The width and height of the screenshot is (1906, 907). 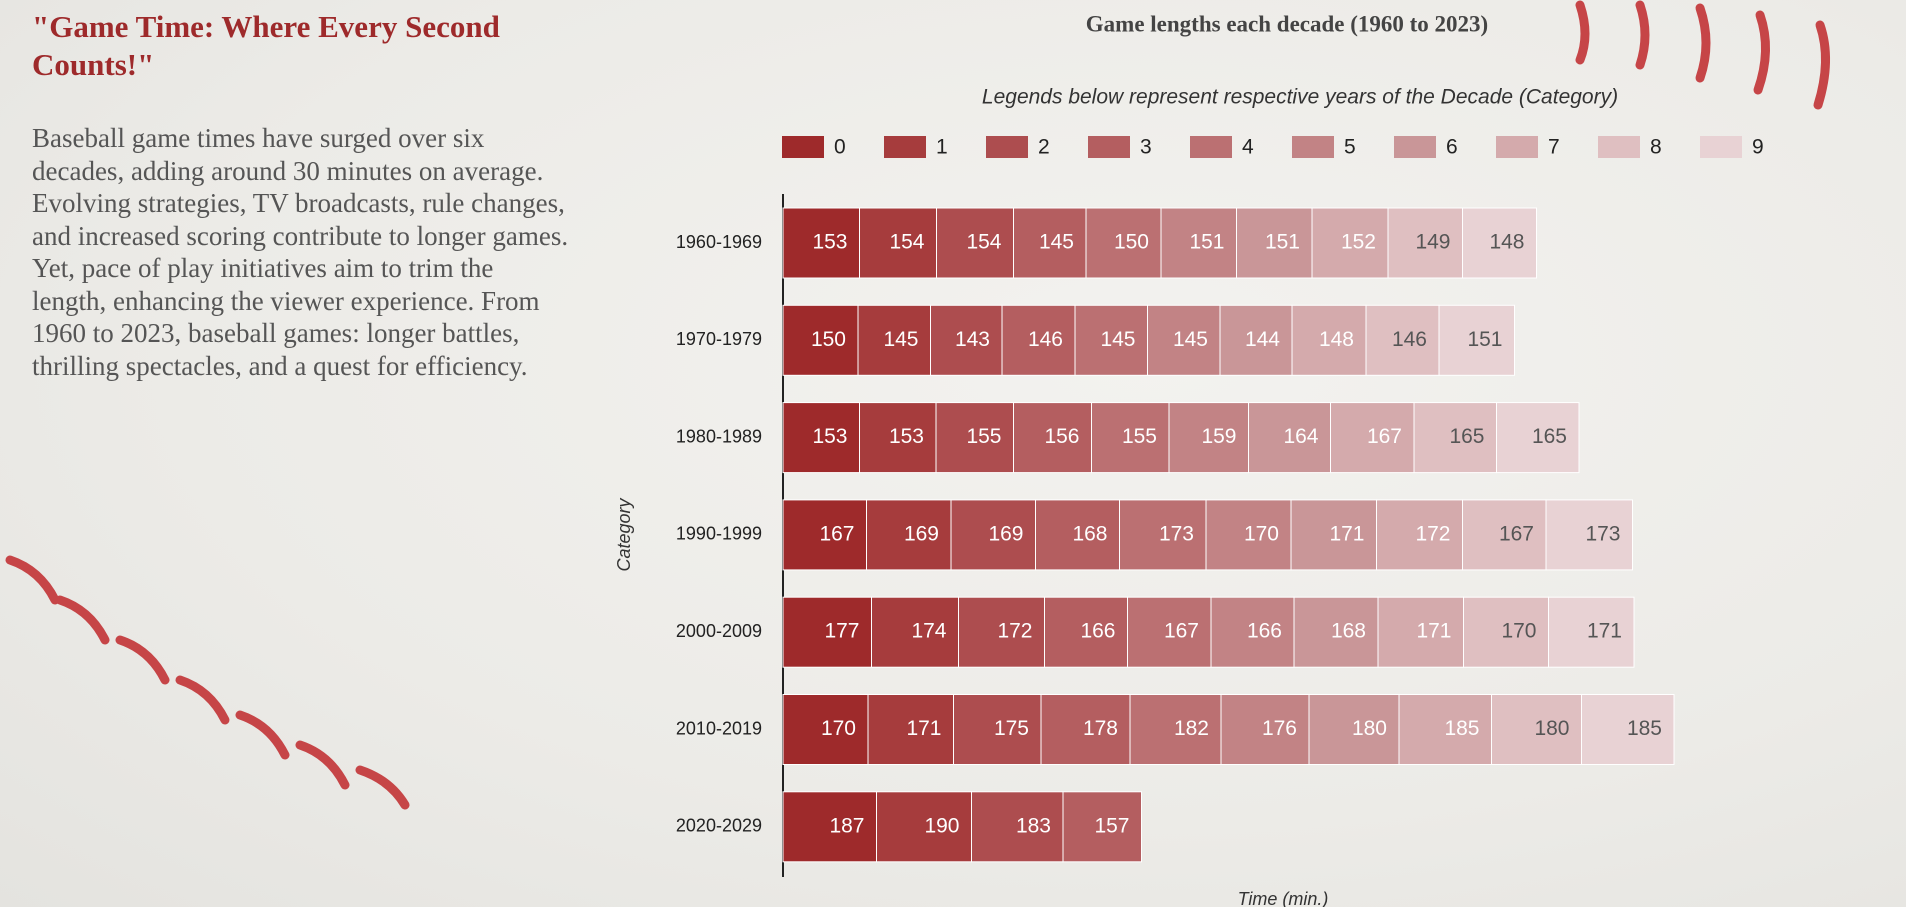 What do you see at coordinates (1111, 825) in the screenshot?
I see `data-label: 157` at bounding box center [1111, 825].